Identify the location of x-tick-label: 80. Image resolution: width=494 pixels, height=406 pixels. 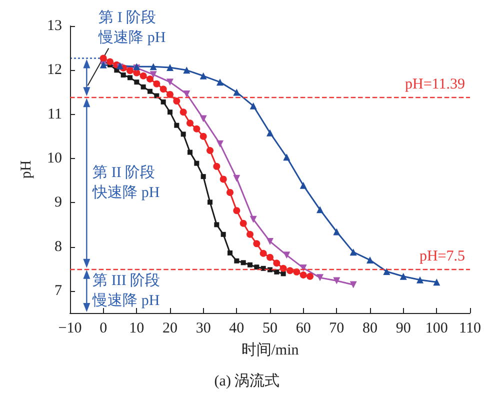
(370, 328).